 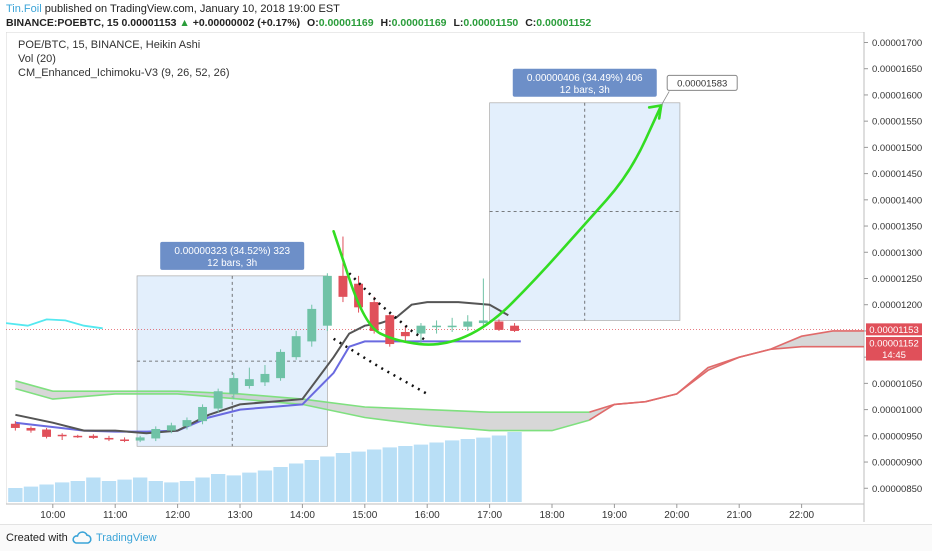 What do you see at coordinates (24, 9) in the screenshot?
I see `author-link: Tin.Foil` at bounding box center [24, 9].